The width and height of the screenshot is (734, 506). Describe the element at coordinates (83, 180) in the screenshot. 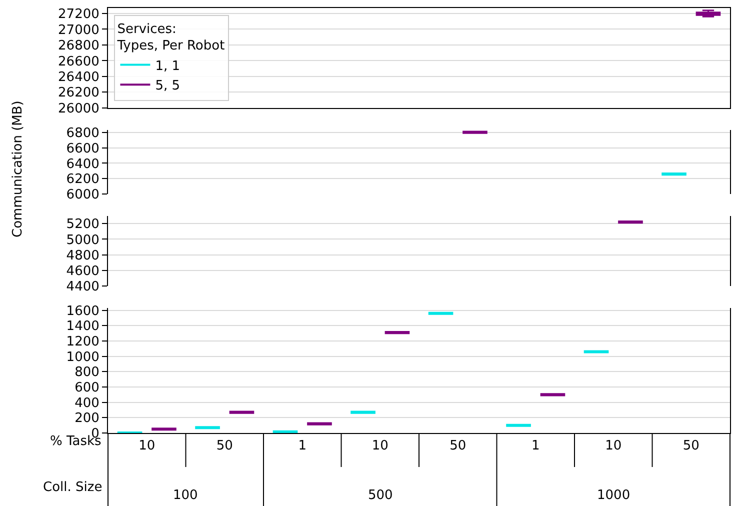

I see `y-tick-label: 6200` at that location.